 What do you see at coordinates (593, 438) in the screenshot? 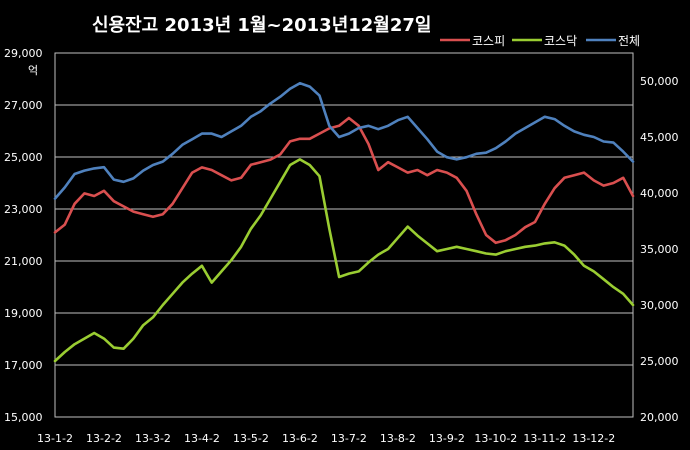
I see `x-tick-label: 13-12-2` at bounding box center [593, 438].